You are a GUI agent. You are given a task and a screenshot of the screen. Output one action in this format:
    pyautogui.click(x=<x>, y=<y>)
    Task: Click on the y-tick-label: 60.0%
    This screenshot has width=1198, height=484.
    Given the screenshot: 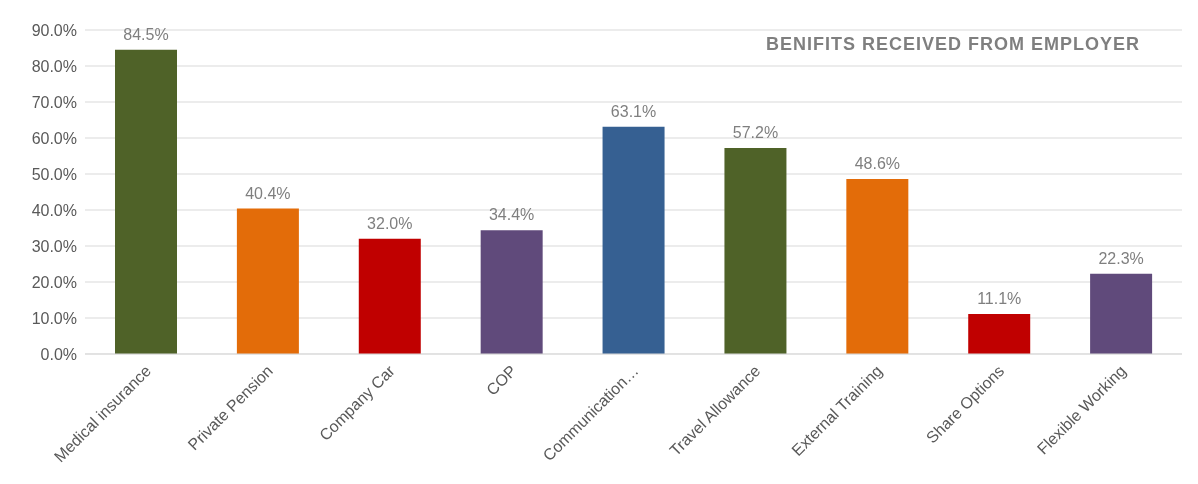 What is the action you would take?
    pyautogui.click(x=54, y=138)
    